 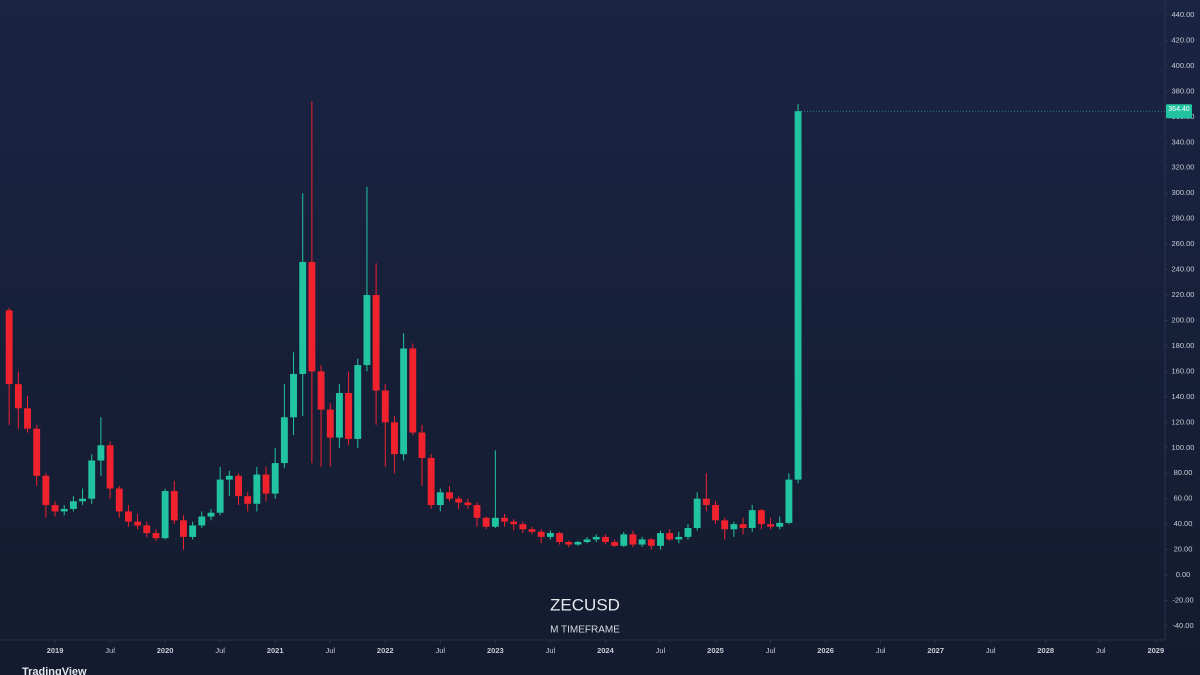 What do you see at coordinates (1183, 472) in the screenshot?
I see `y-tick-label: 80.00` at bounding box center [1183, 472].